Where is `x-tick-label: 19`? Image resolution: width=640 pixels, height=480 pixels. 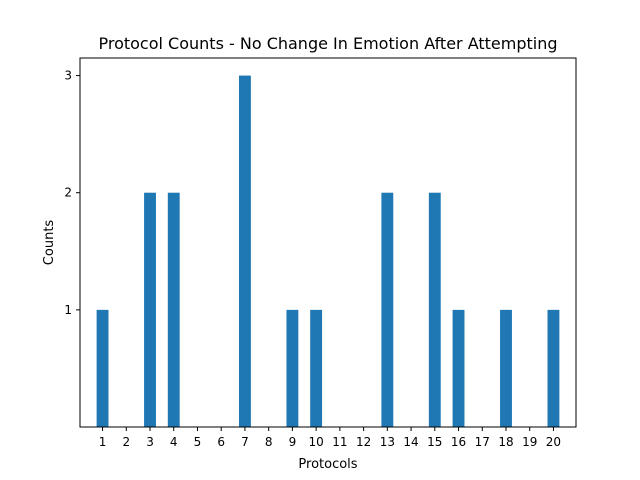
x-tick-label: 19 is located at coordinates (529, 442).